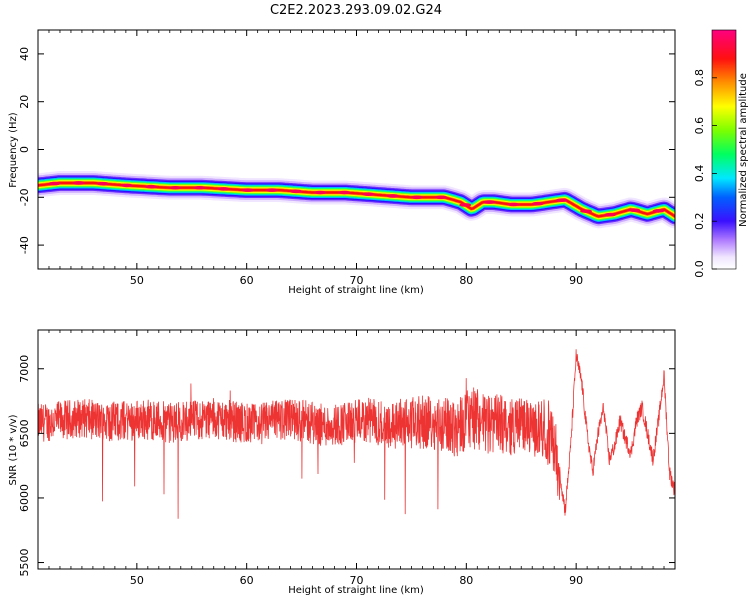 The width and height of the screenshot is (750, 600). Describe the element at coordinates (24, 433) in the screenshot. I see `snr-y-tick-label: 6500` at that location.